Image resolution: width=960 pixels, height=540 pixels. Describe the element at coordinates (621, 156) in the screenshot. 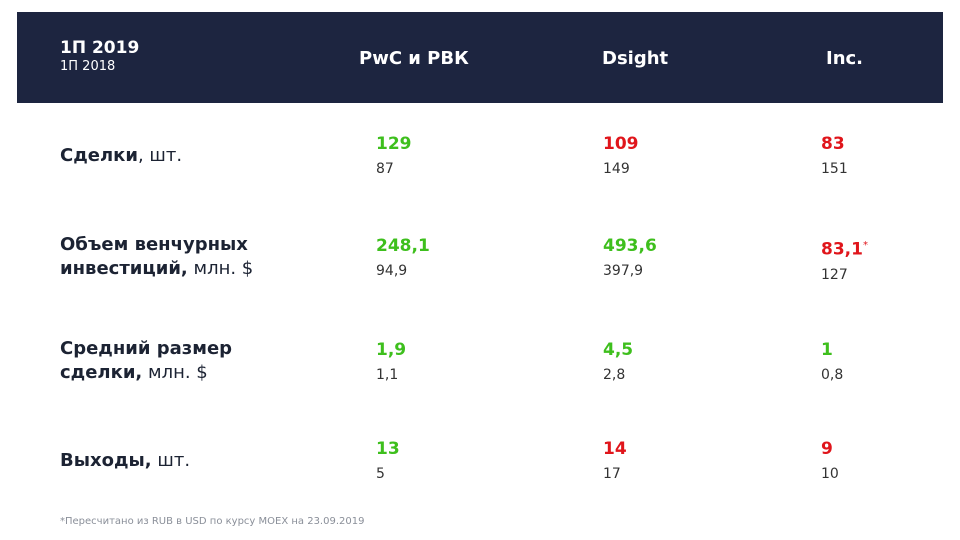

I see `cell-deals-dsight: 109 149` at that location.